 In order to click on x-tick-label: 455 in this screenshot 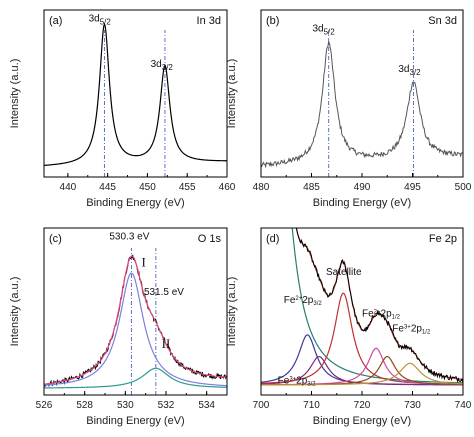, I will do `click(187, 187)`.